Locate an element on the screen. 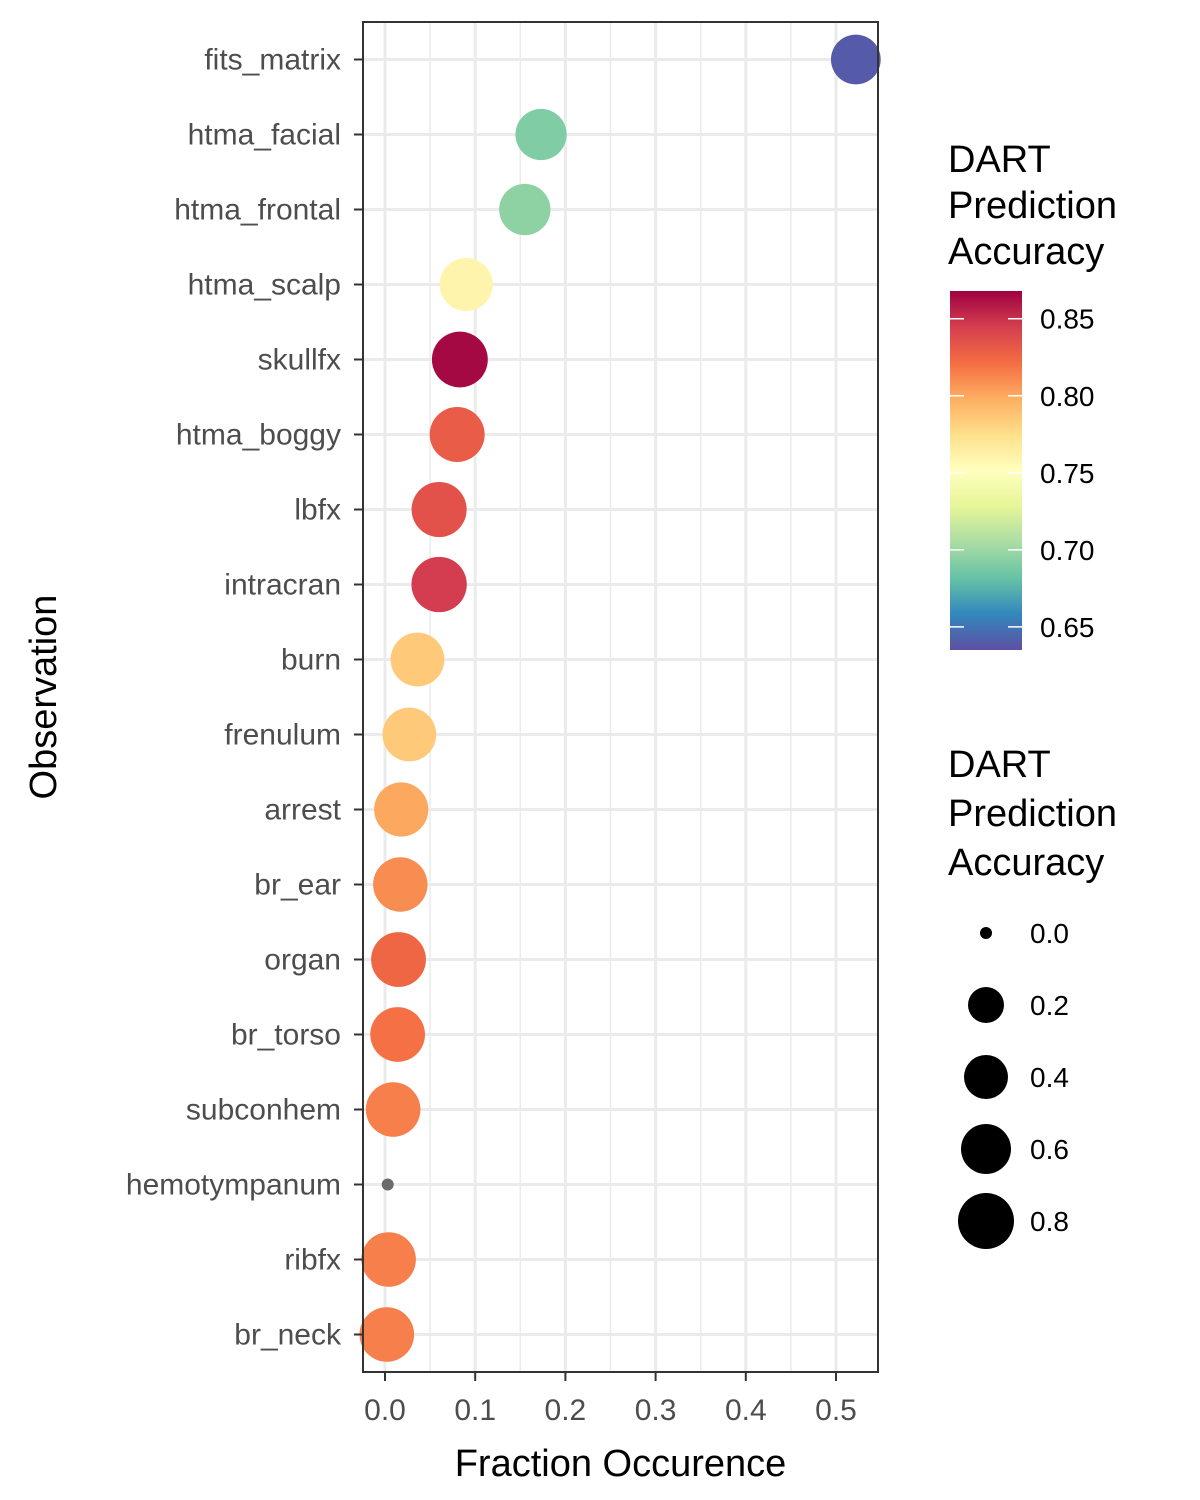  y-tick-label: subconhem is located at coordinates (263, 1110).